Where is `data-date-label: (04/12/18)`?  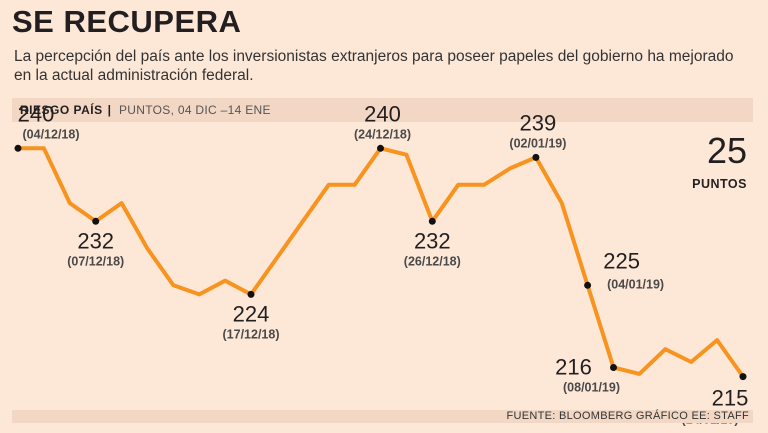 data-date-label: (04/12/18) is located at coordinates (51, 134).